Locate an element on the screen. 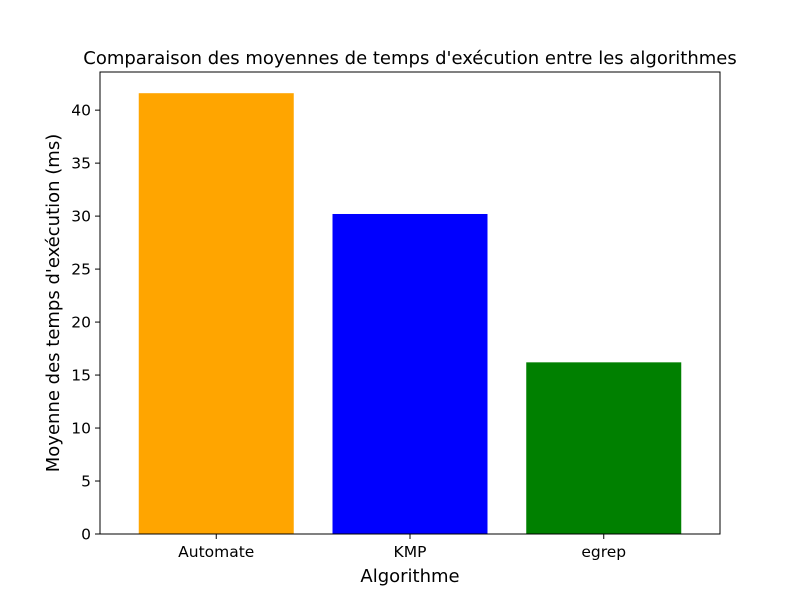 The width and height of the screenshot is (800, 600). y-tick-label: 0 is located at coordinates (86, 535).